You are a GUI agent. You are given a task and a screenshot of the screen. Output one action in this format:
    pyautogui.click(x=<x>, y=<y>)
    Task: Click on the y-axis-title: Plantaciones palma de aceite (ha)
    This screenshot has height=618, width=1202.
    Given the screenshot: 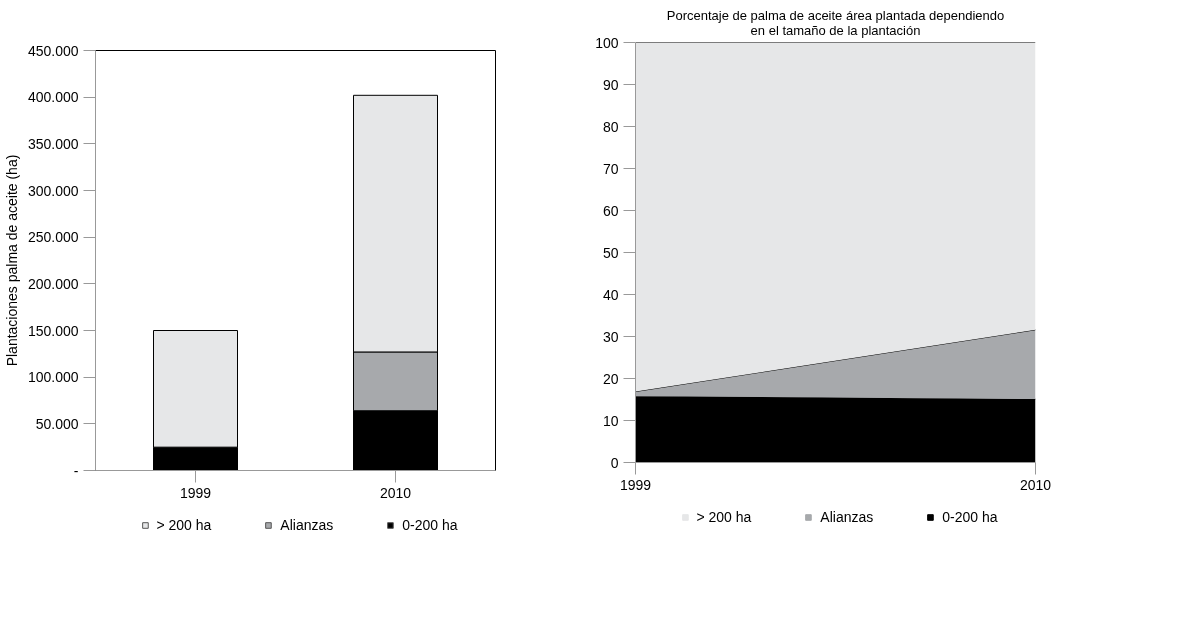 What is the action you would take?
    pyautogui.click(x=11, y=260)
    